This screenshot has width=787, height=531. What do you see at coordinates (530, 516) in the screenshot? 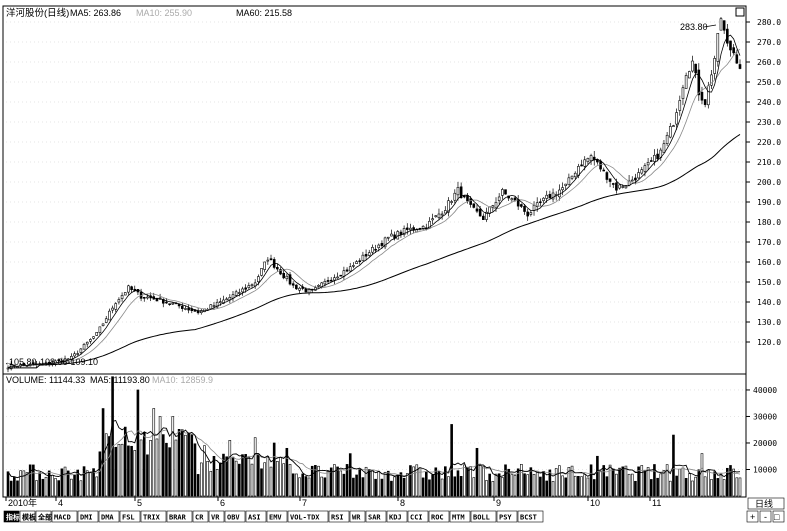
I see `indicator-tab: BCST` at bounding box center [530, 516].